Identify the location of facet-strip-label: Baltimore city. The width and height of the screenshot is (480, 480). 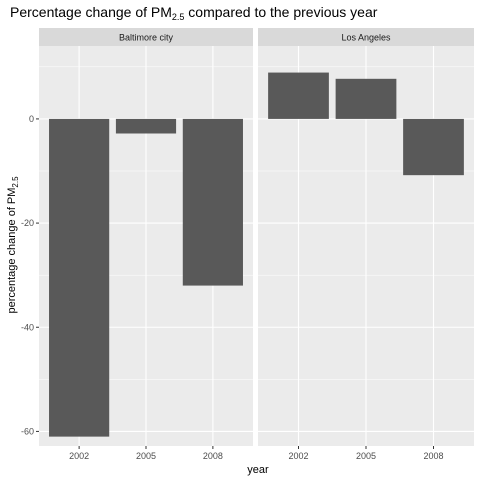
(146, 38).